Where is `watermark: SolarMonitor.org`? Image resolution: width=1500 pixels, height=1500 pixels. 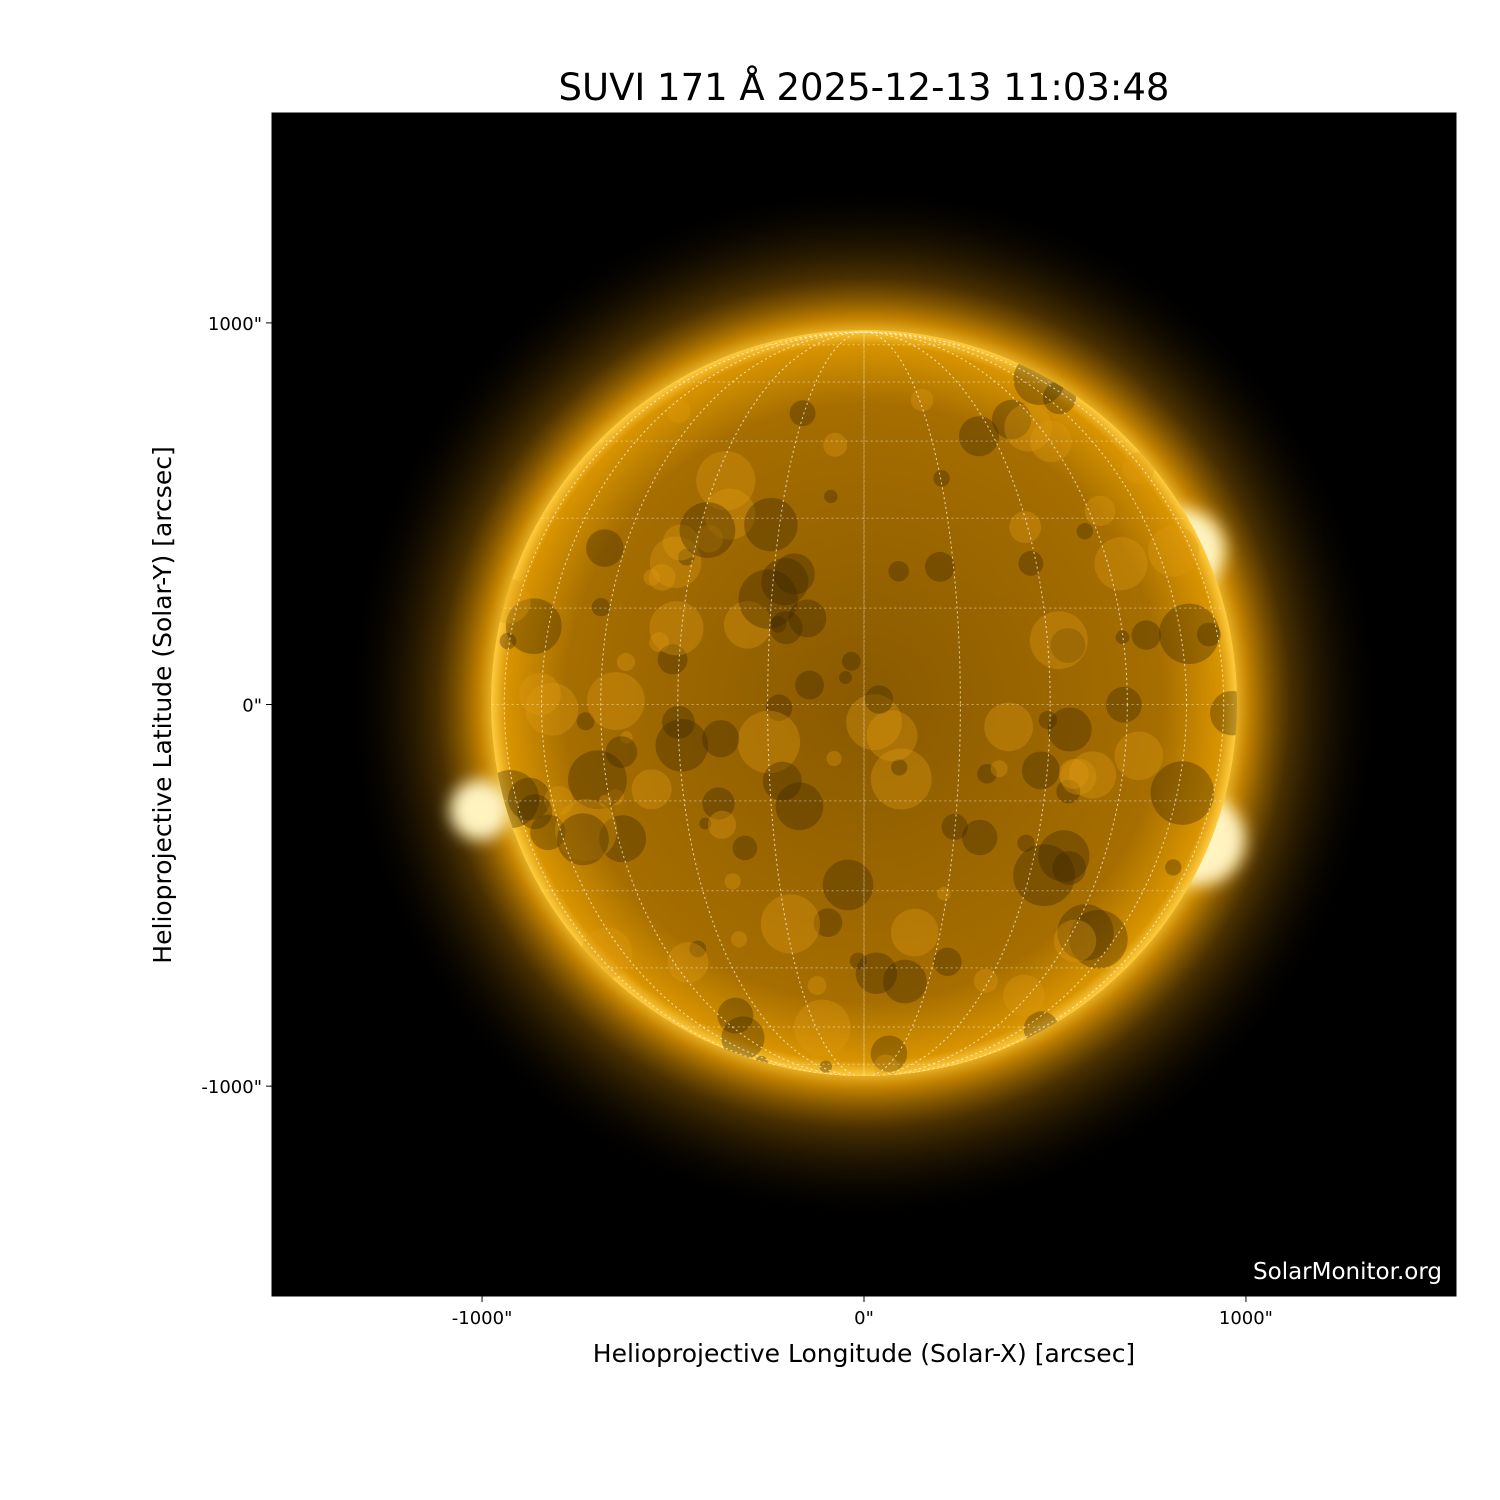
watermark: SolarMonitor.org is located at coordinates (1347, 1272).